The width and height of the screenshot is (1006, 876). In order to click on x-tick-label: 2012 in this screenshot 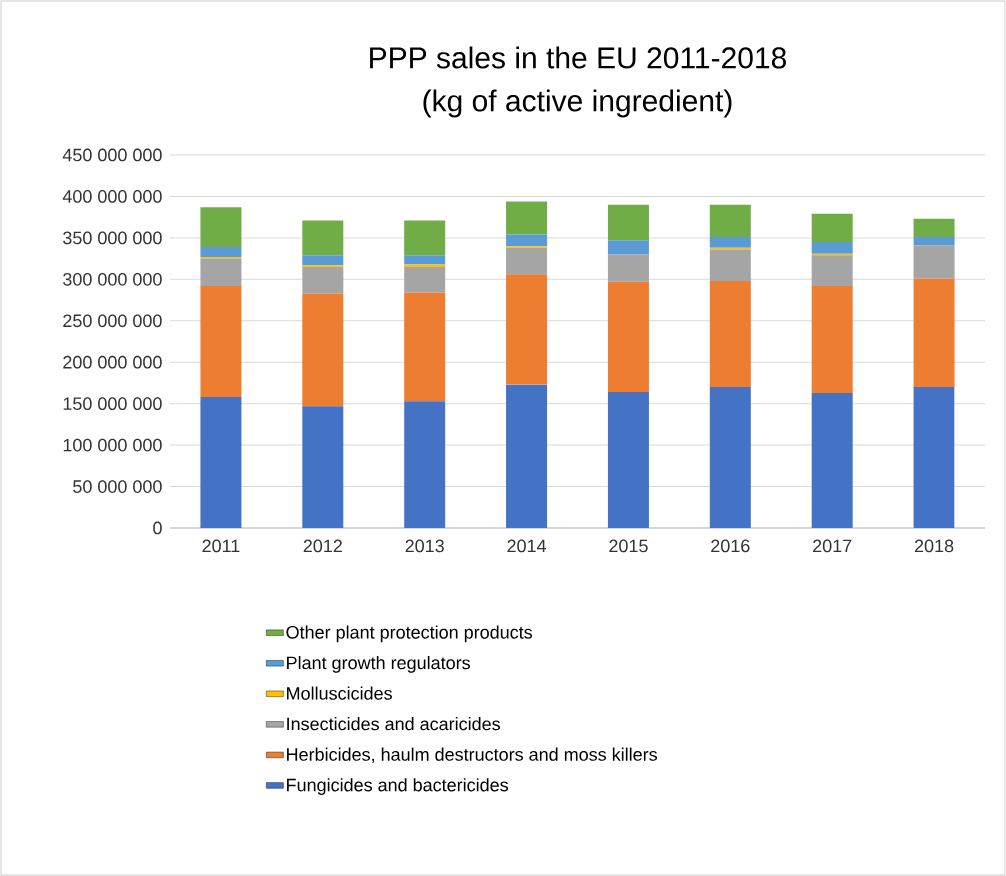, I will do `click(322, 546)`.